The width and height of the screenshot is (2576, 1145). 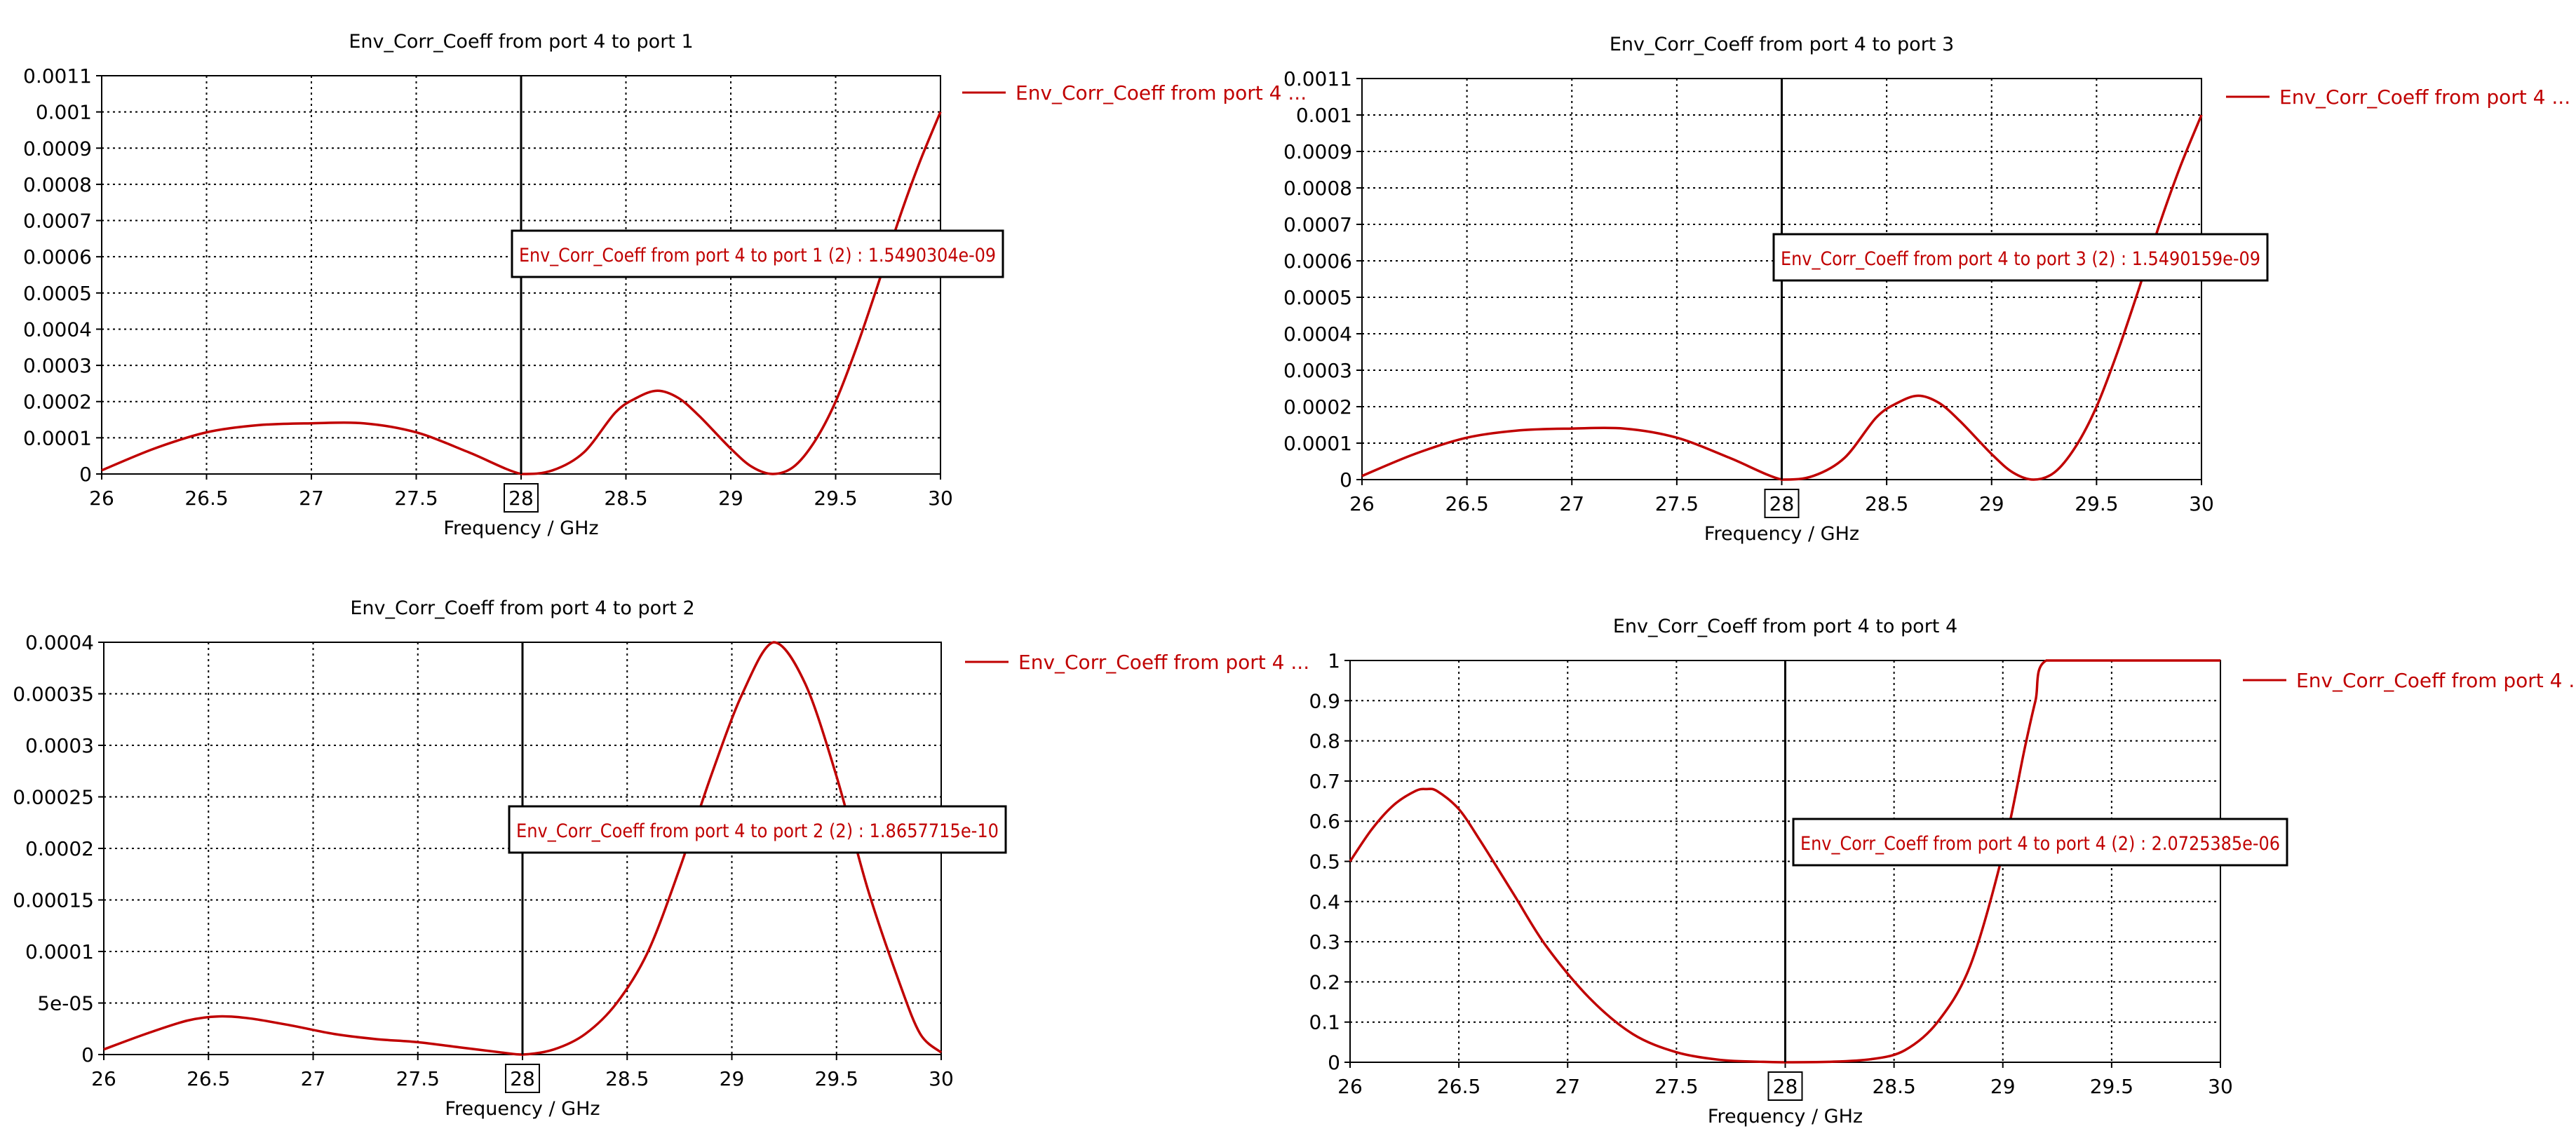 I want to click on y-tick-label: 0.7, so click(x=1324, y=781).